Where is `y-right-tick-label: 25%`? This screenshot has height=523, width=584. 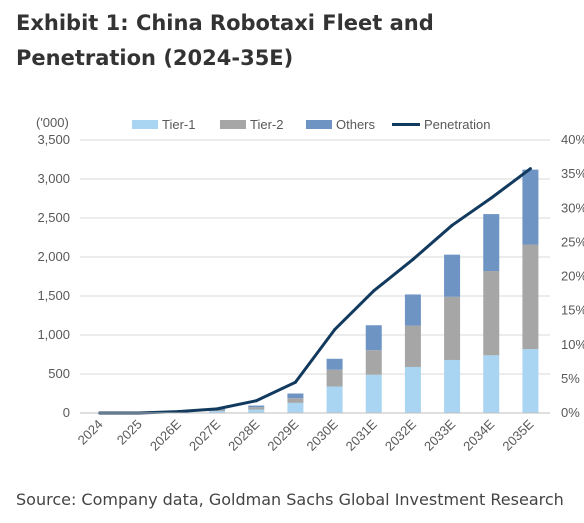
y-right-tick-label: 25% is located at coordinates (572, 241).